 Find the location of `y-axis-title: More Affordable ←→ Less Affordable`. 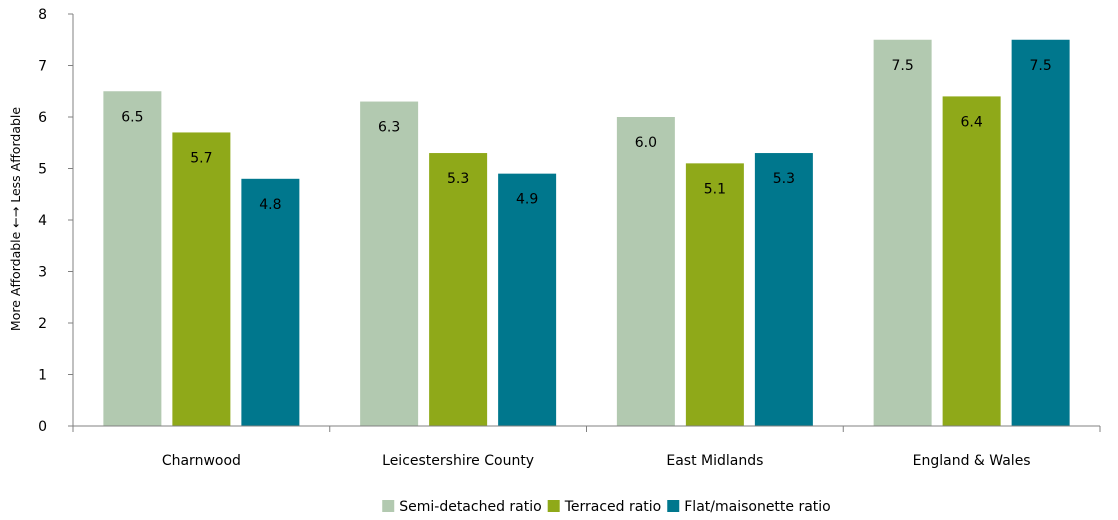

y-axis-title: More Affordable ←→ Less Affordable is located at coordinates (15, 219).